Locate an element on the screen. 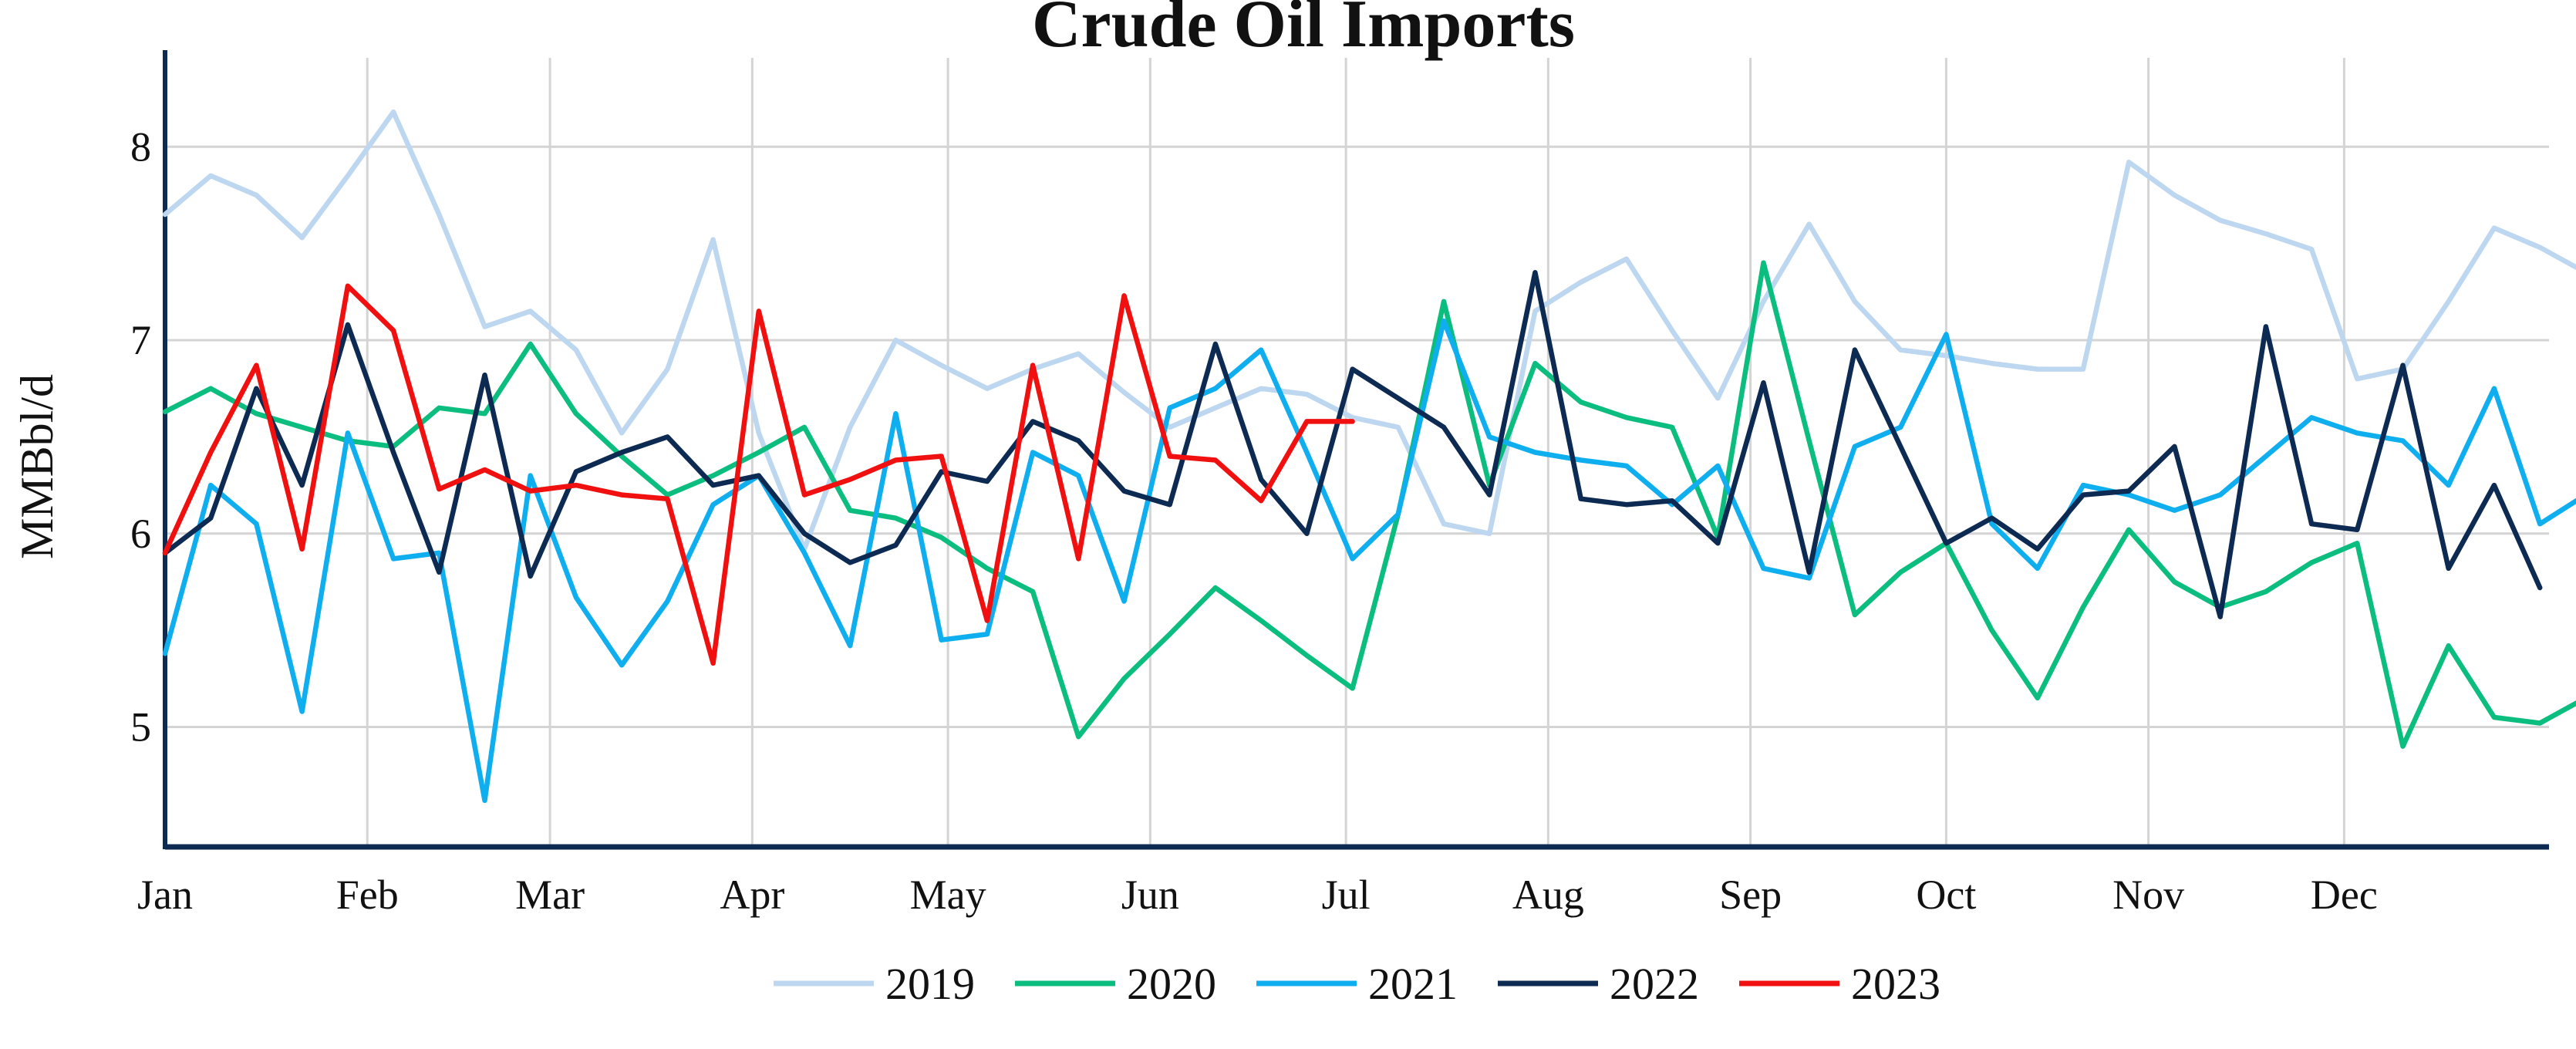  legend-label: 2021 is located at coordinates (1413, 984).